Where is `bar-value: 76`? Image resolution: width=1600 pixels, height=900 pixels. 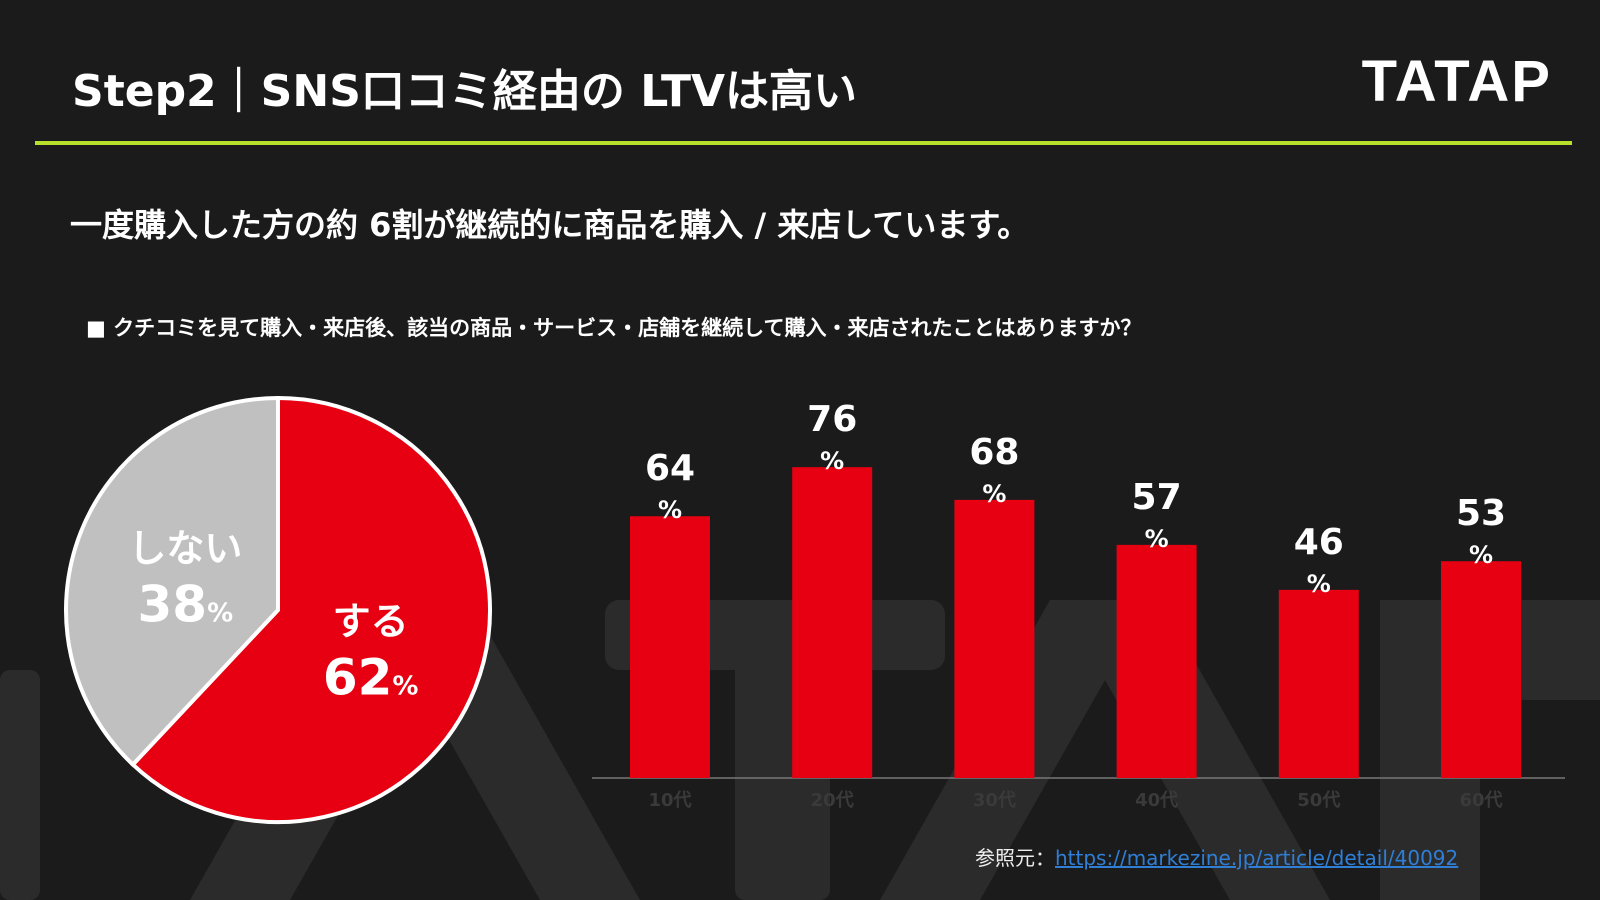 bar-value: 76 is located at coordinates (832, 419).